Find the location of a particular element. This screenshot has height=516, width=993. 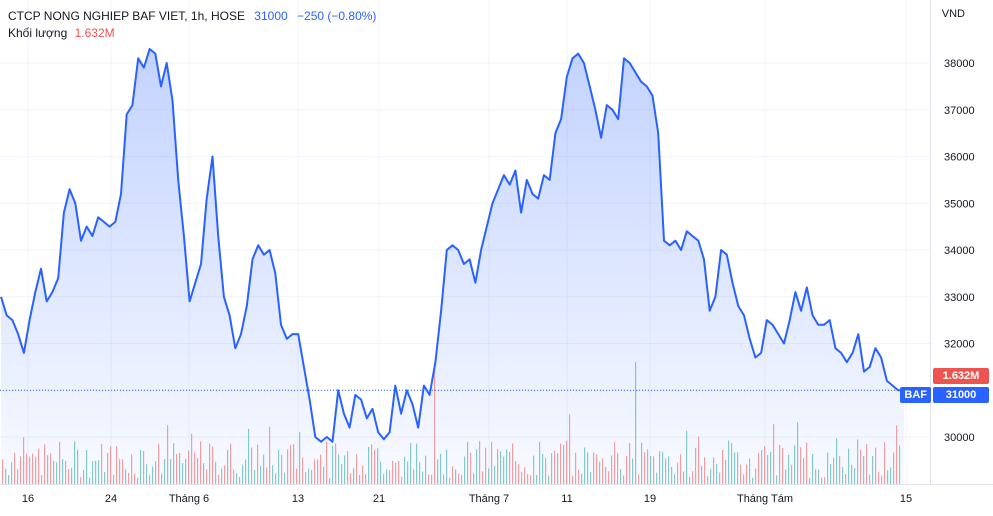

x-tick-label: Tháng Tám is located at coordinates (765, 499).